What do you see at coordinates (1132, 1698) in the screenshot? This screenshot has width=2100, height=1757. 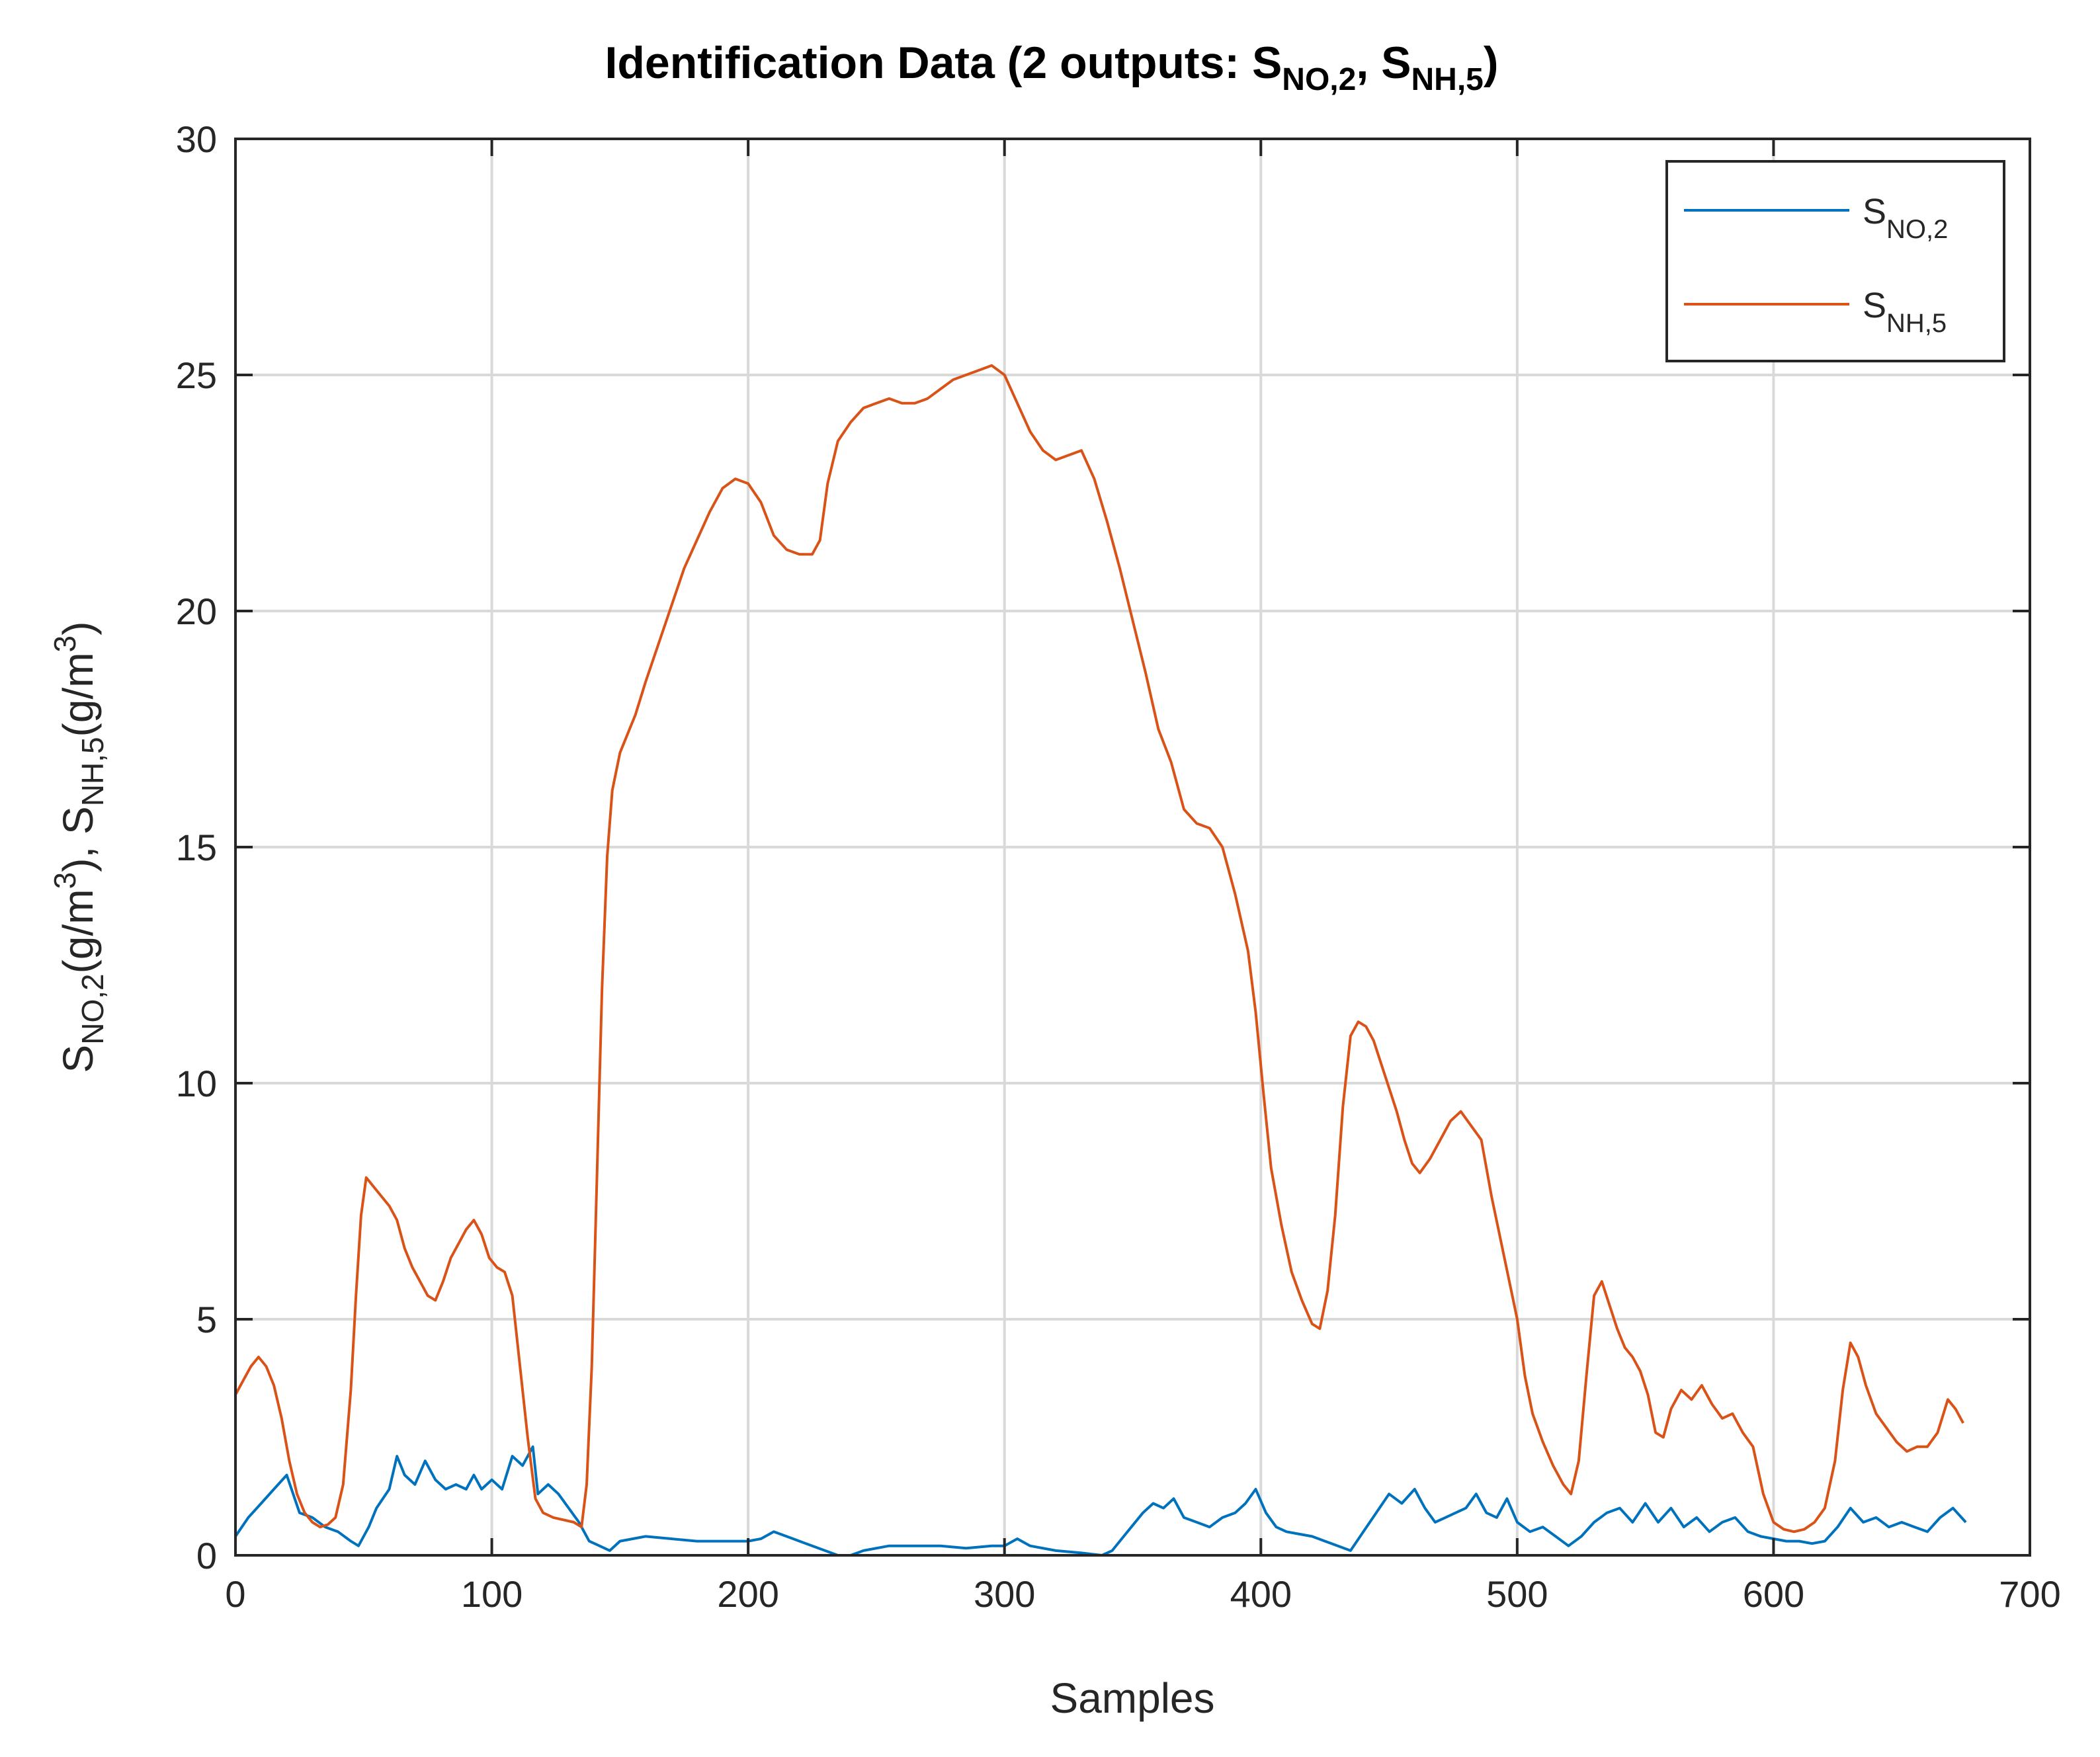 I see `x-axis-label: Samples` at bounding box center [1132, 1698].